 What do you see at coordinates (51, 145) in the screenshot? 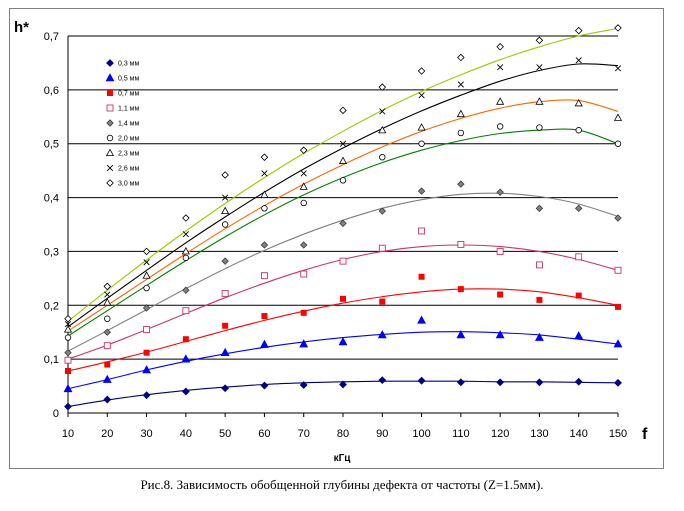
I see `y-tick-label: 0,5` at bounding box center [51, 145].